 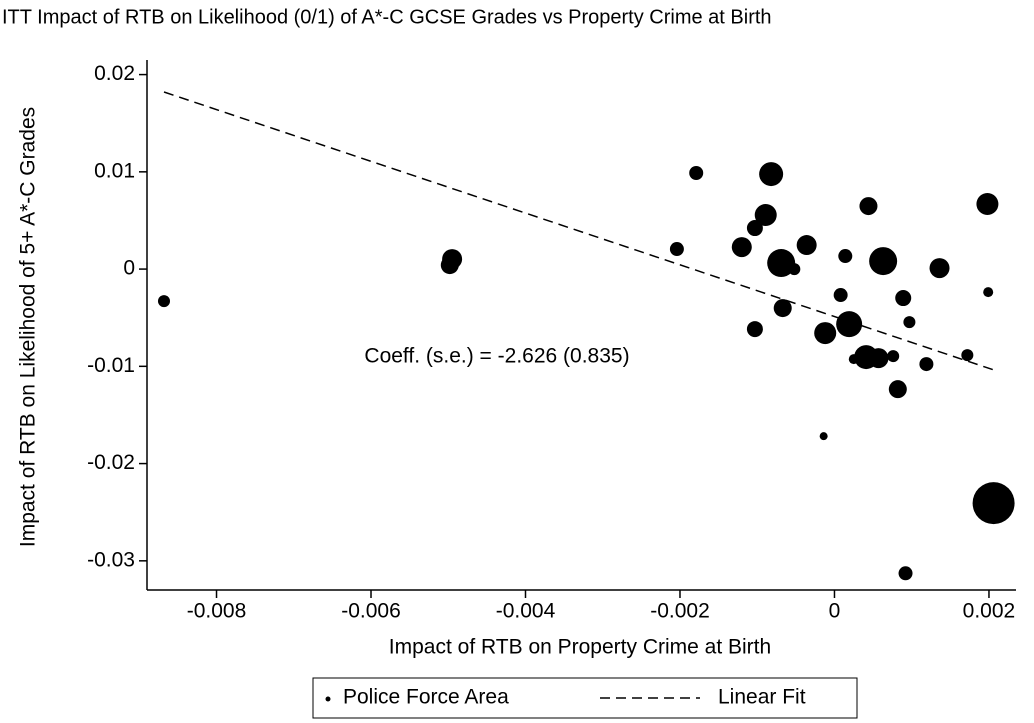 I want to click on x-tick-label: -0.002, so click(x=680, y=611).